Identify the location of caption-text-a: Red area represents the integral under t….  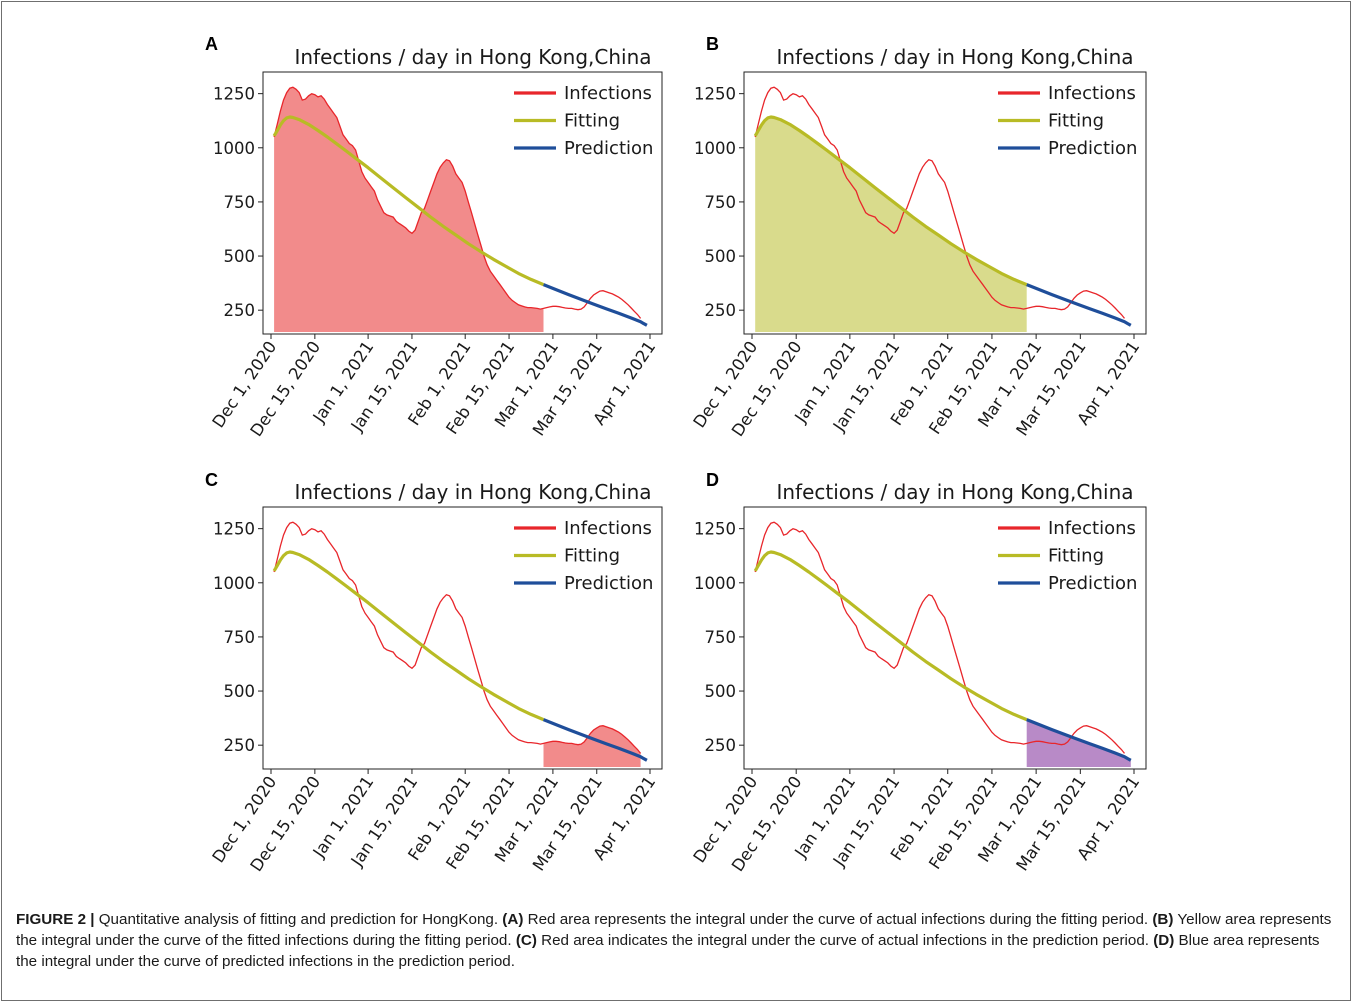
(838, 919).